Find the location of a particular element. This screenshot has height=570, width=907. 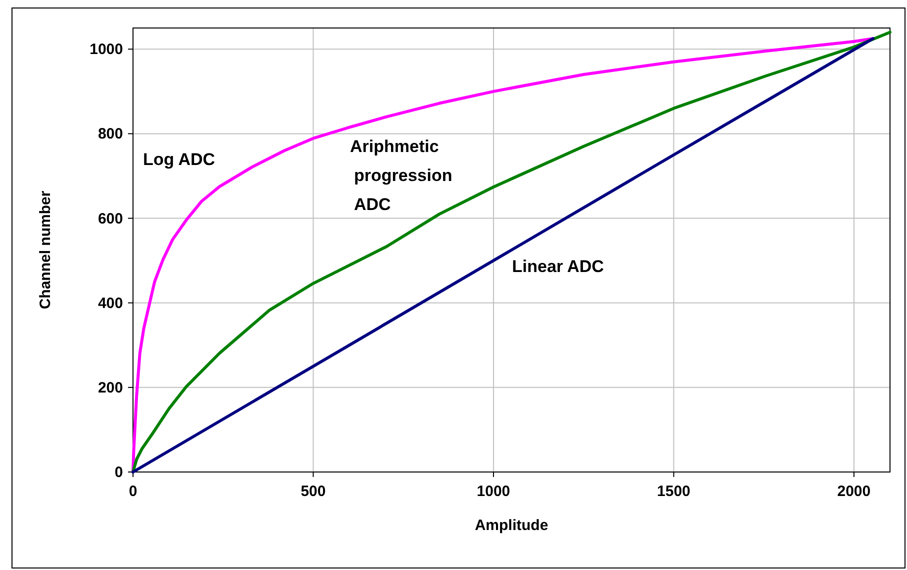

x-tick-label: 1000 is located at coordinates (493, 491).